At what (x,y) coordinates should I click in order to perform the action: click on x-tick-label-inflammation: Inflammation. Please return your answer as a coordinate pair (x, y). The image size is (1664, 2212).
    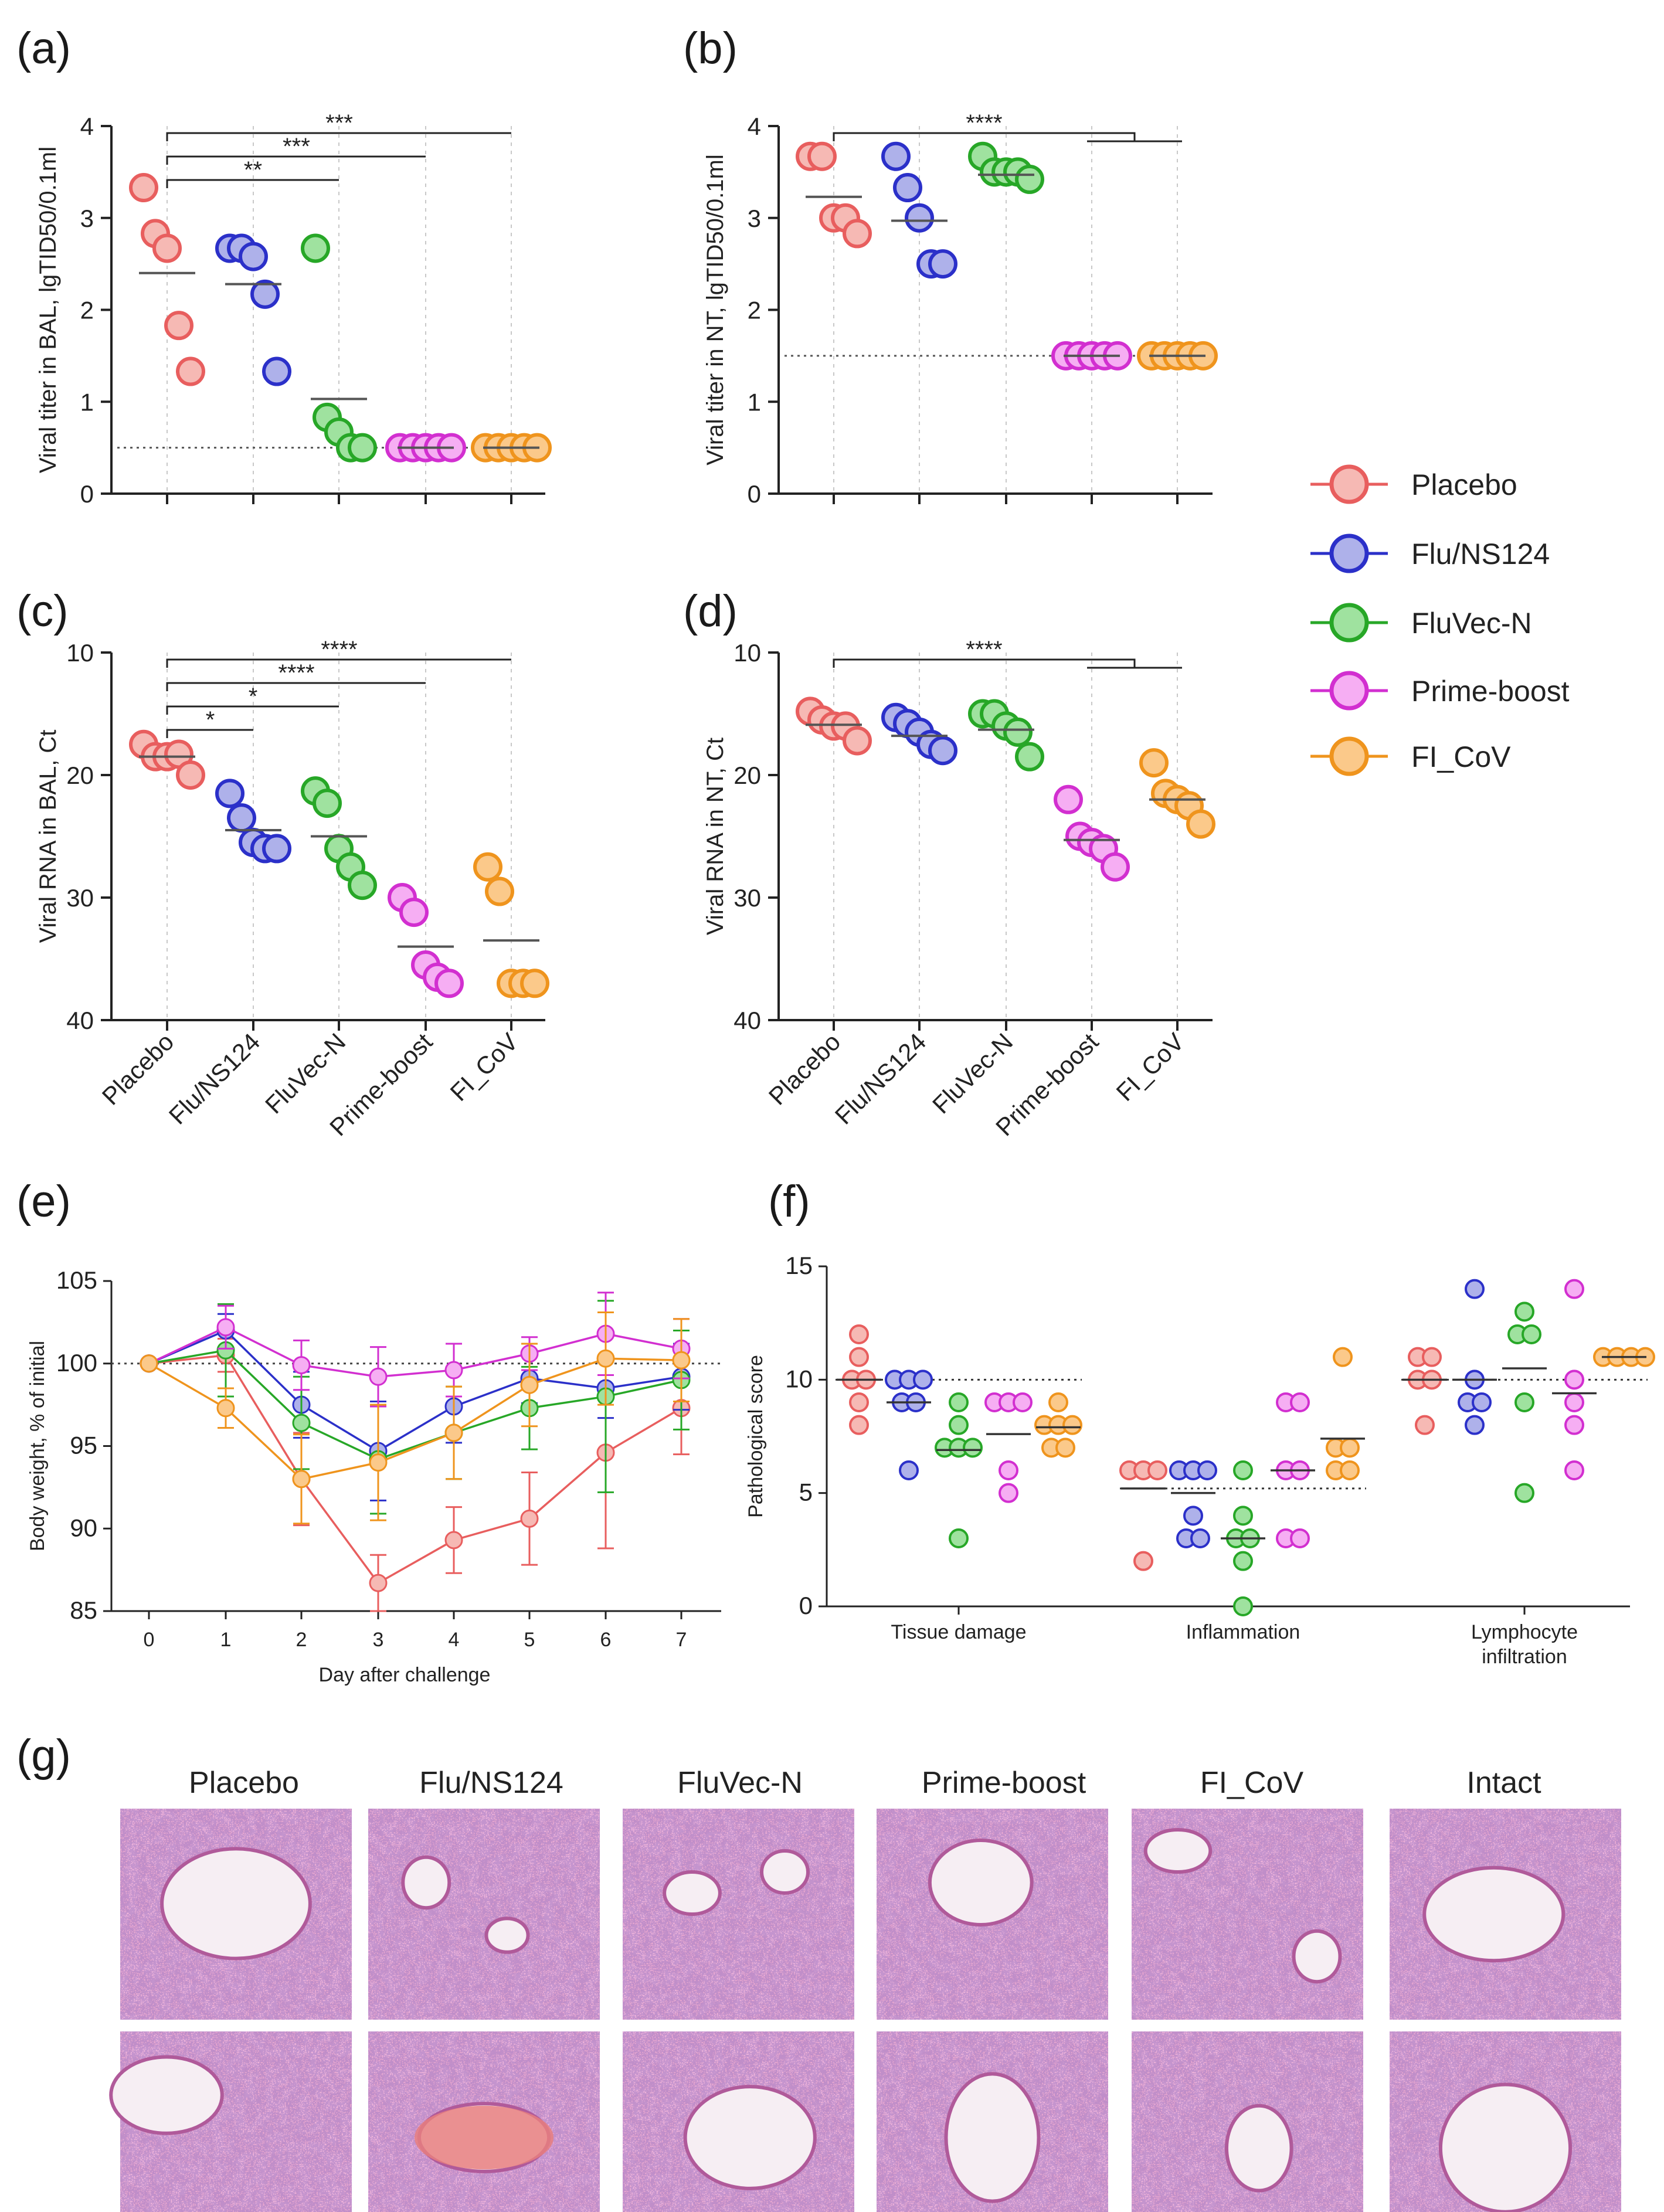
    Looking at the image, I should click on (1243, 1632).